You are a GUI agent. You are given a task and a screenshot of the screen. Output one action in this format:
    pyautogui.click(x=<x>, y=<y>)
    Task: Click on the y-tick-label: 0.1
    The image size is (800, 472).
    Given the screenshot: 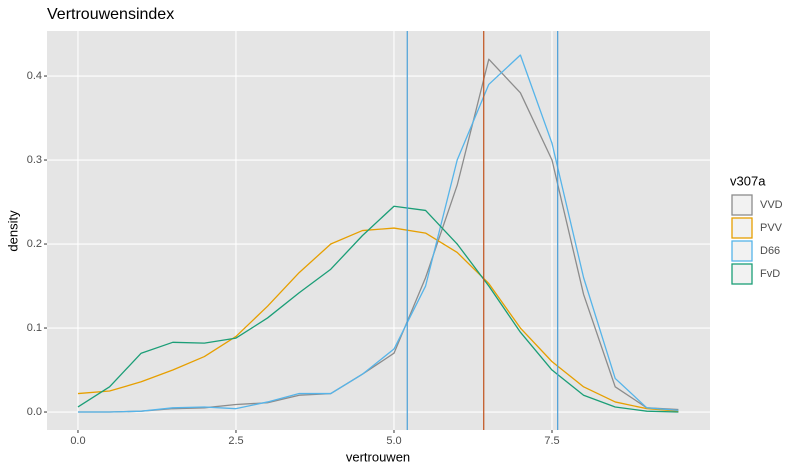 What is the action you would take?
    pyautogui.click(x=34, y=328)
    